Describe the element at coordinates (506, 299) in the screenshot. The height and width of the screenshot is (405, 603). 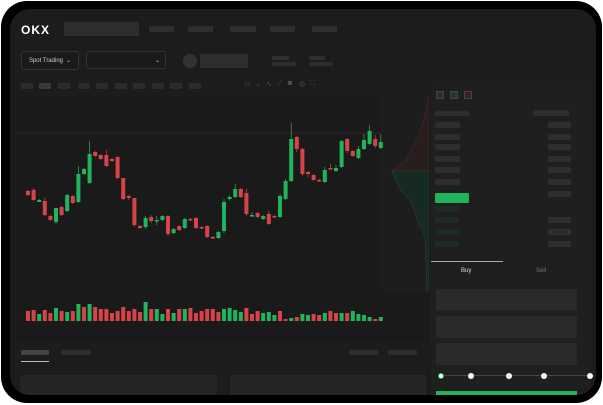
I see `price-input` at that location.